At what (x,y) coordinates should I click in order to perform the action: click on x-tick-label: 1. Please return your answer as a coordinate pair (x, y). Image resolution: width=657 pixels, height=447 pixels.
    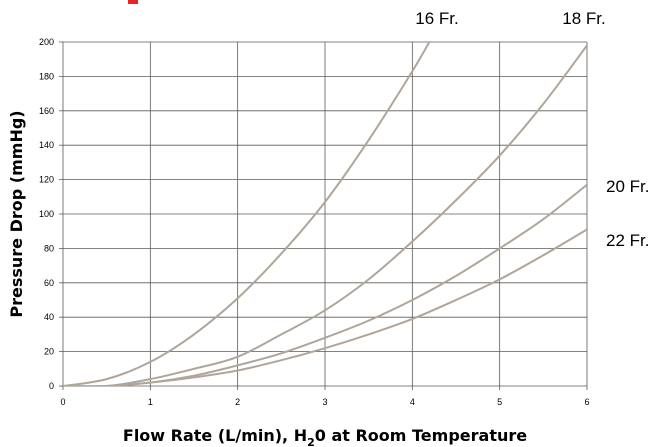
    Looking at the image, I should click on (150, 402).